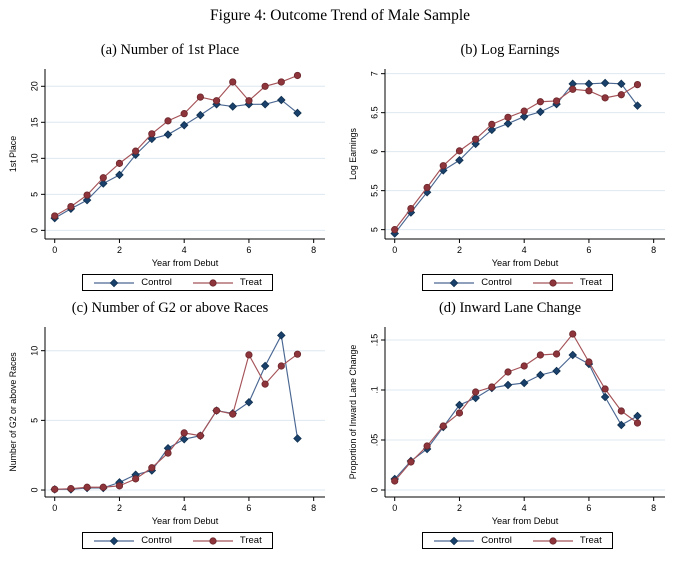 This screenshot has height=577, width=680. I want to click on y-axis-title: 1st Place, so click(13, 154).